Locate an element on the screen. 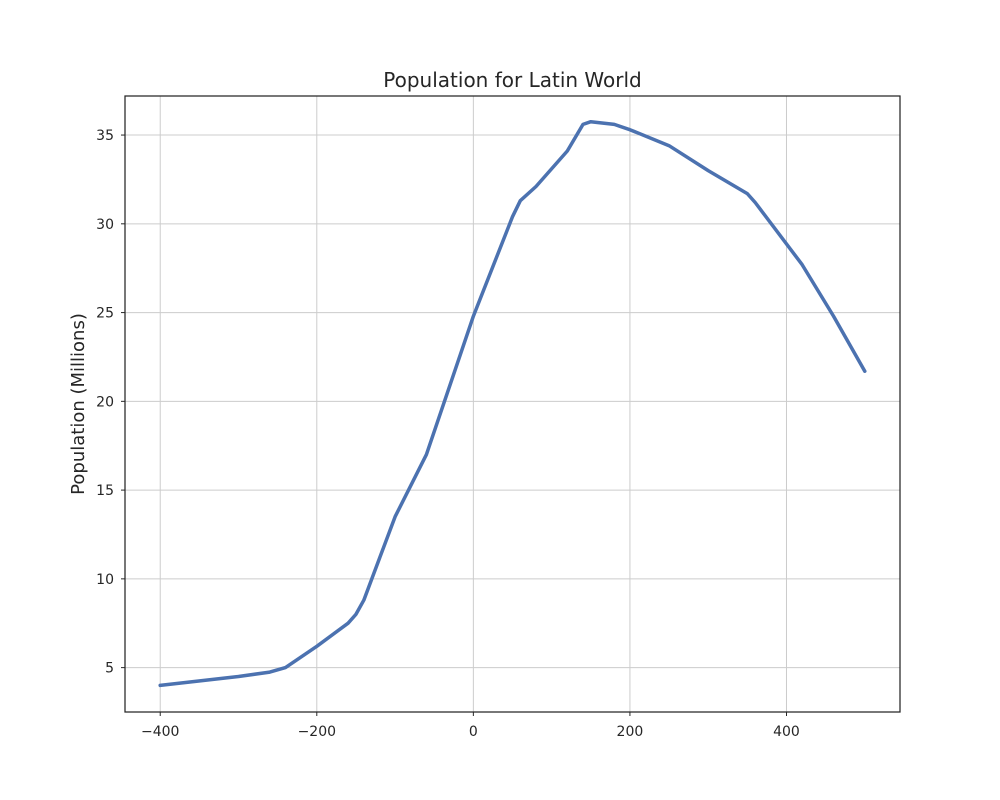 The image size is (1000, 800). y-tick-label: 25 is located at coordinates (105, 314).